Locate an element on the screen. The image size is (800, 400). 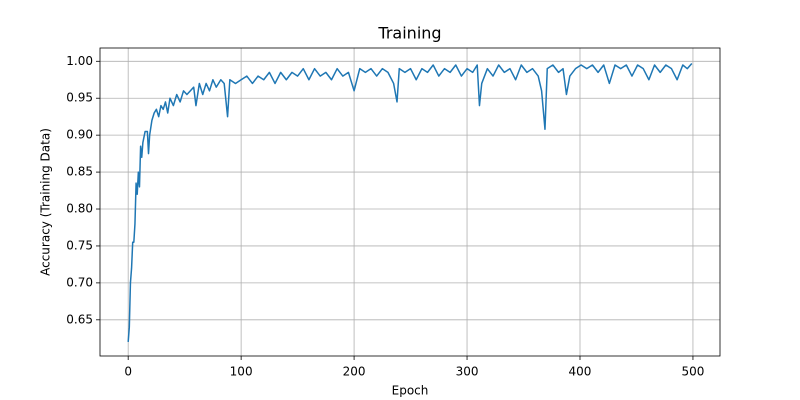
x-tick-label: 200 is located at coordinates (354, 372).